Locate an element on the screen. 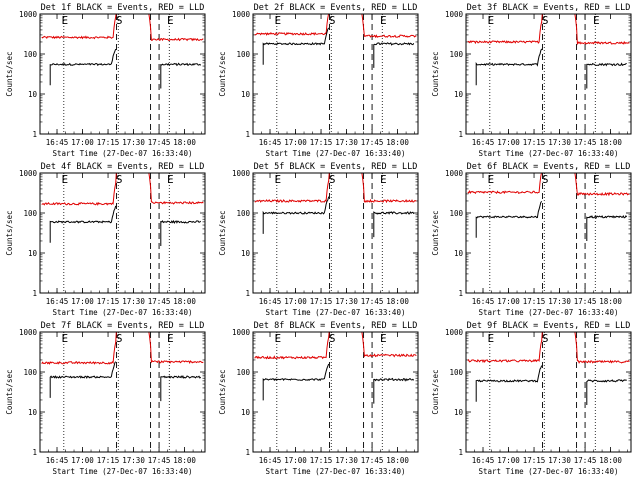  panel-title: Det 2f BLACK = Events, RED = LLD is located at coordinates (336, 8).